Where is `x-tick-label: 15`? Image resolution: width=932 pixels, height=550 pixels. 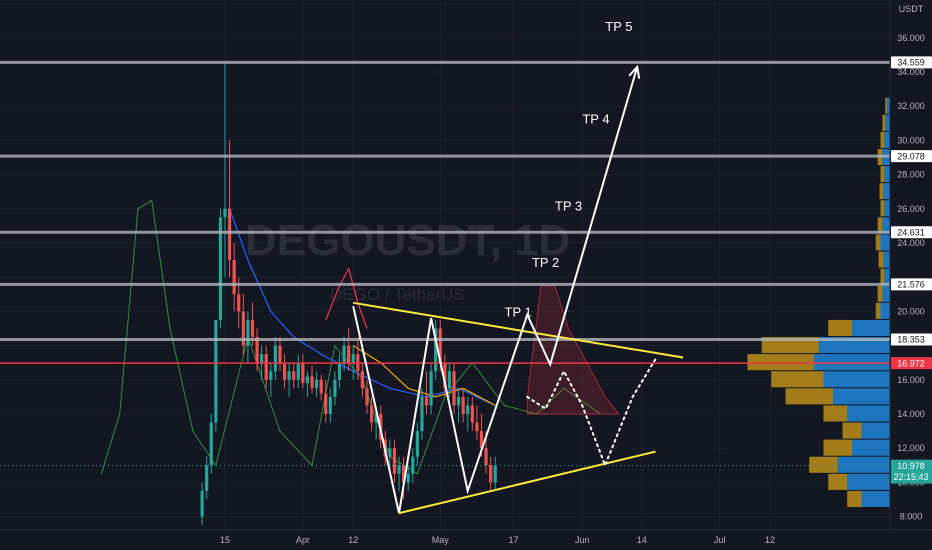 x-tick-label: 15 is located at coordinates (225, 540).